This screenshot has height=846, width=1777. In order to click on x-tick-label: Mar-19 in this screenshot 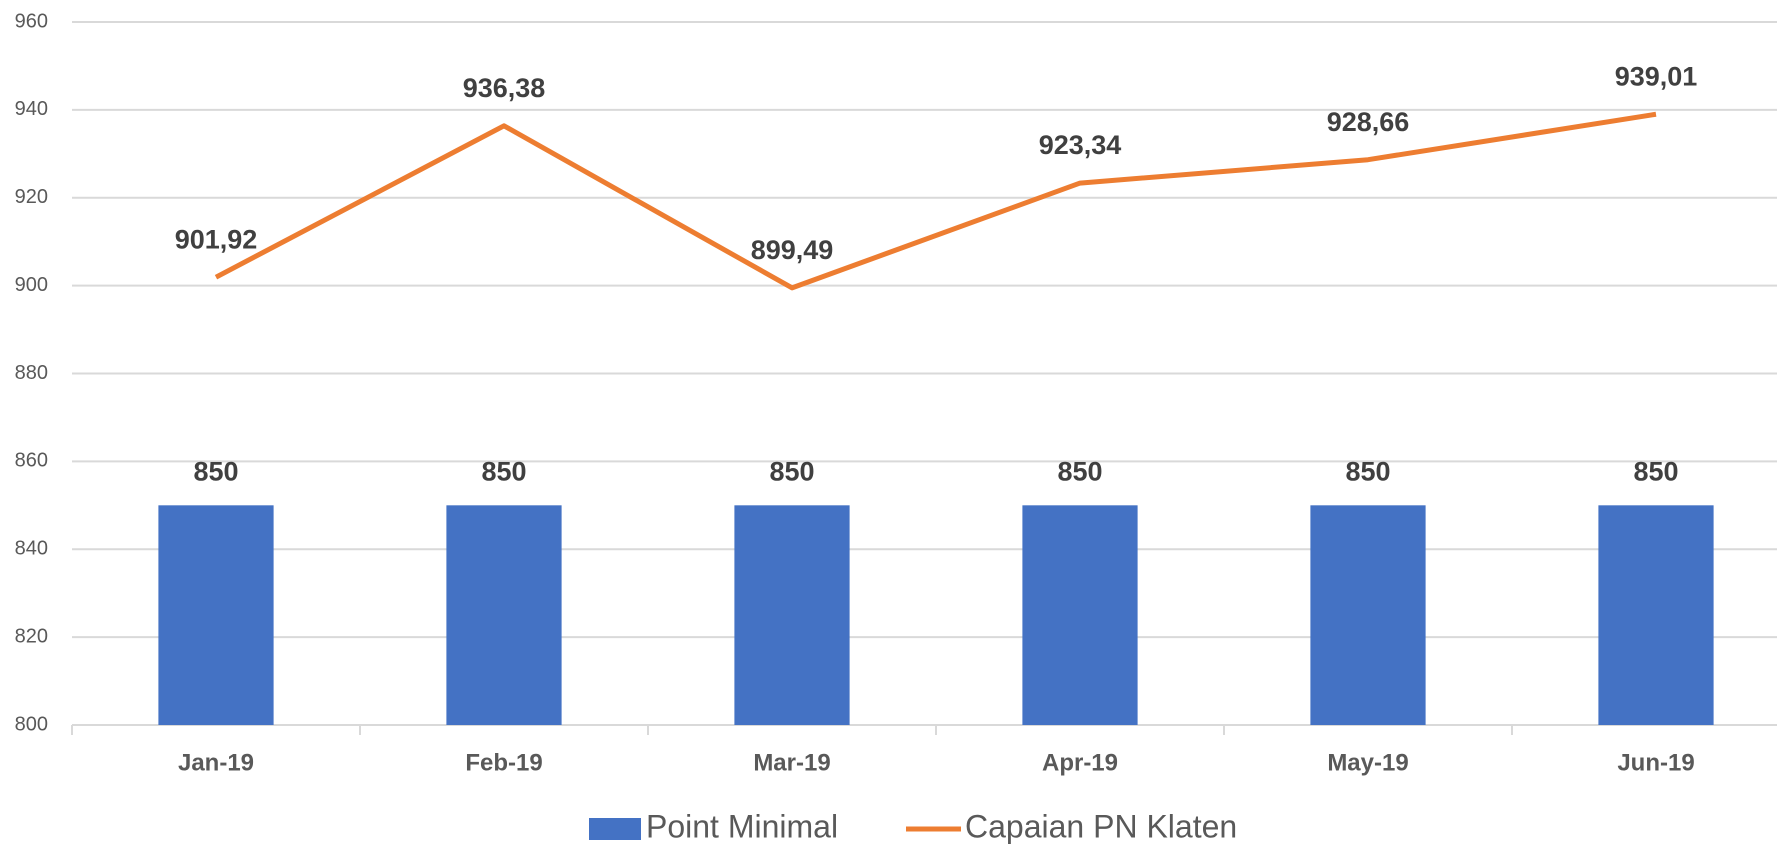, I will do `click(791, 762)`.